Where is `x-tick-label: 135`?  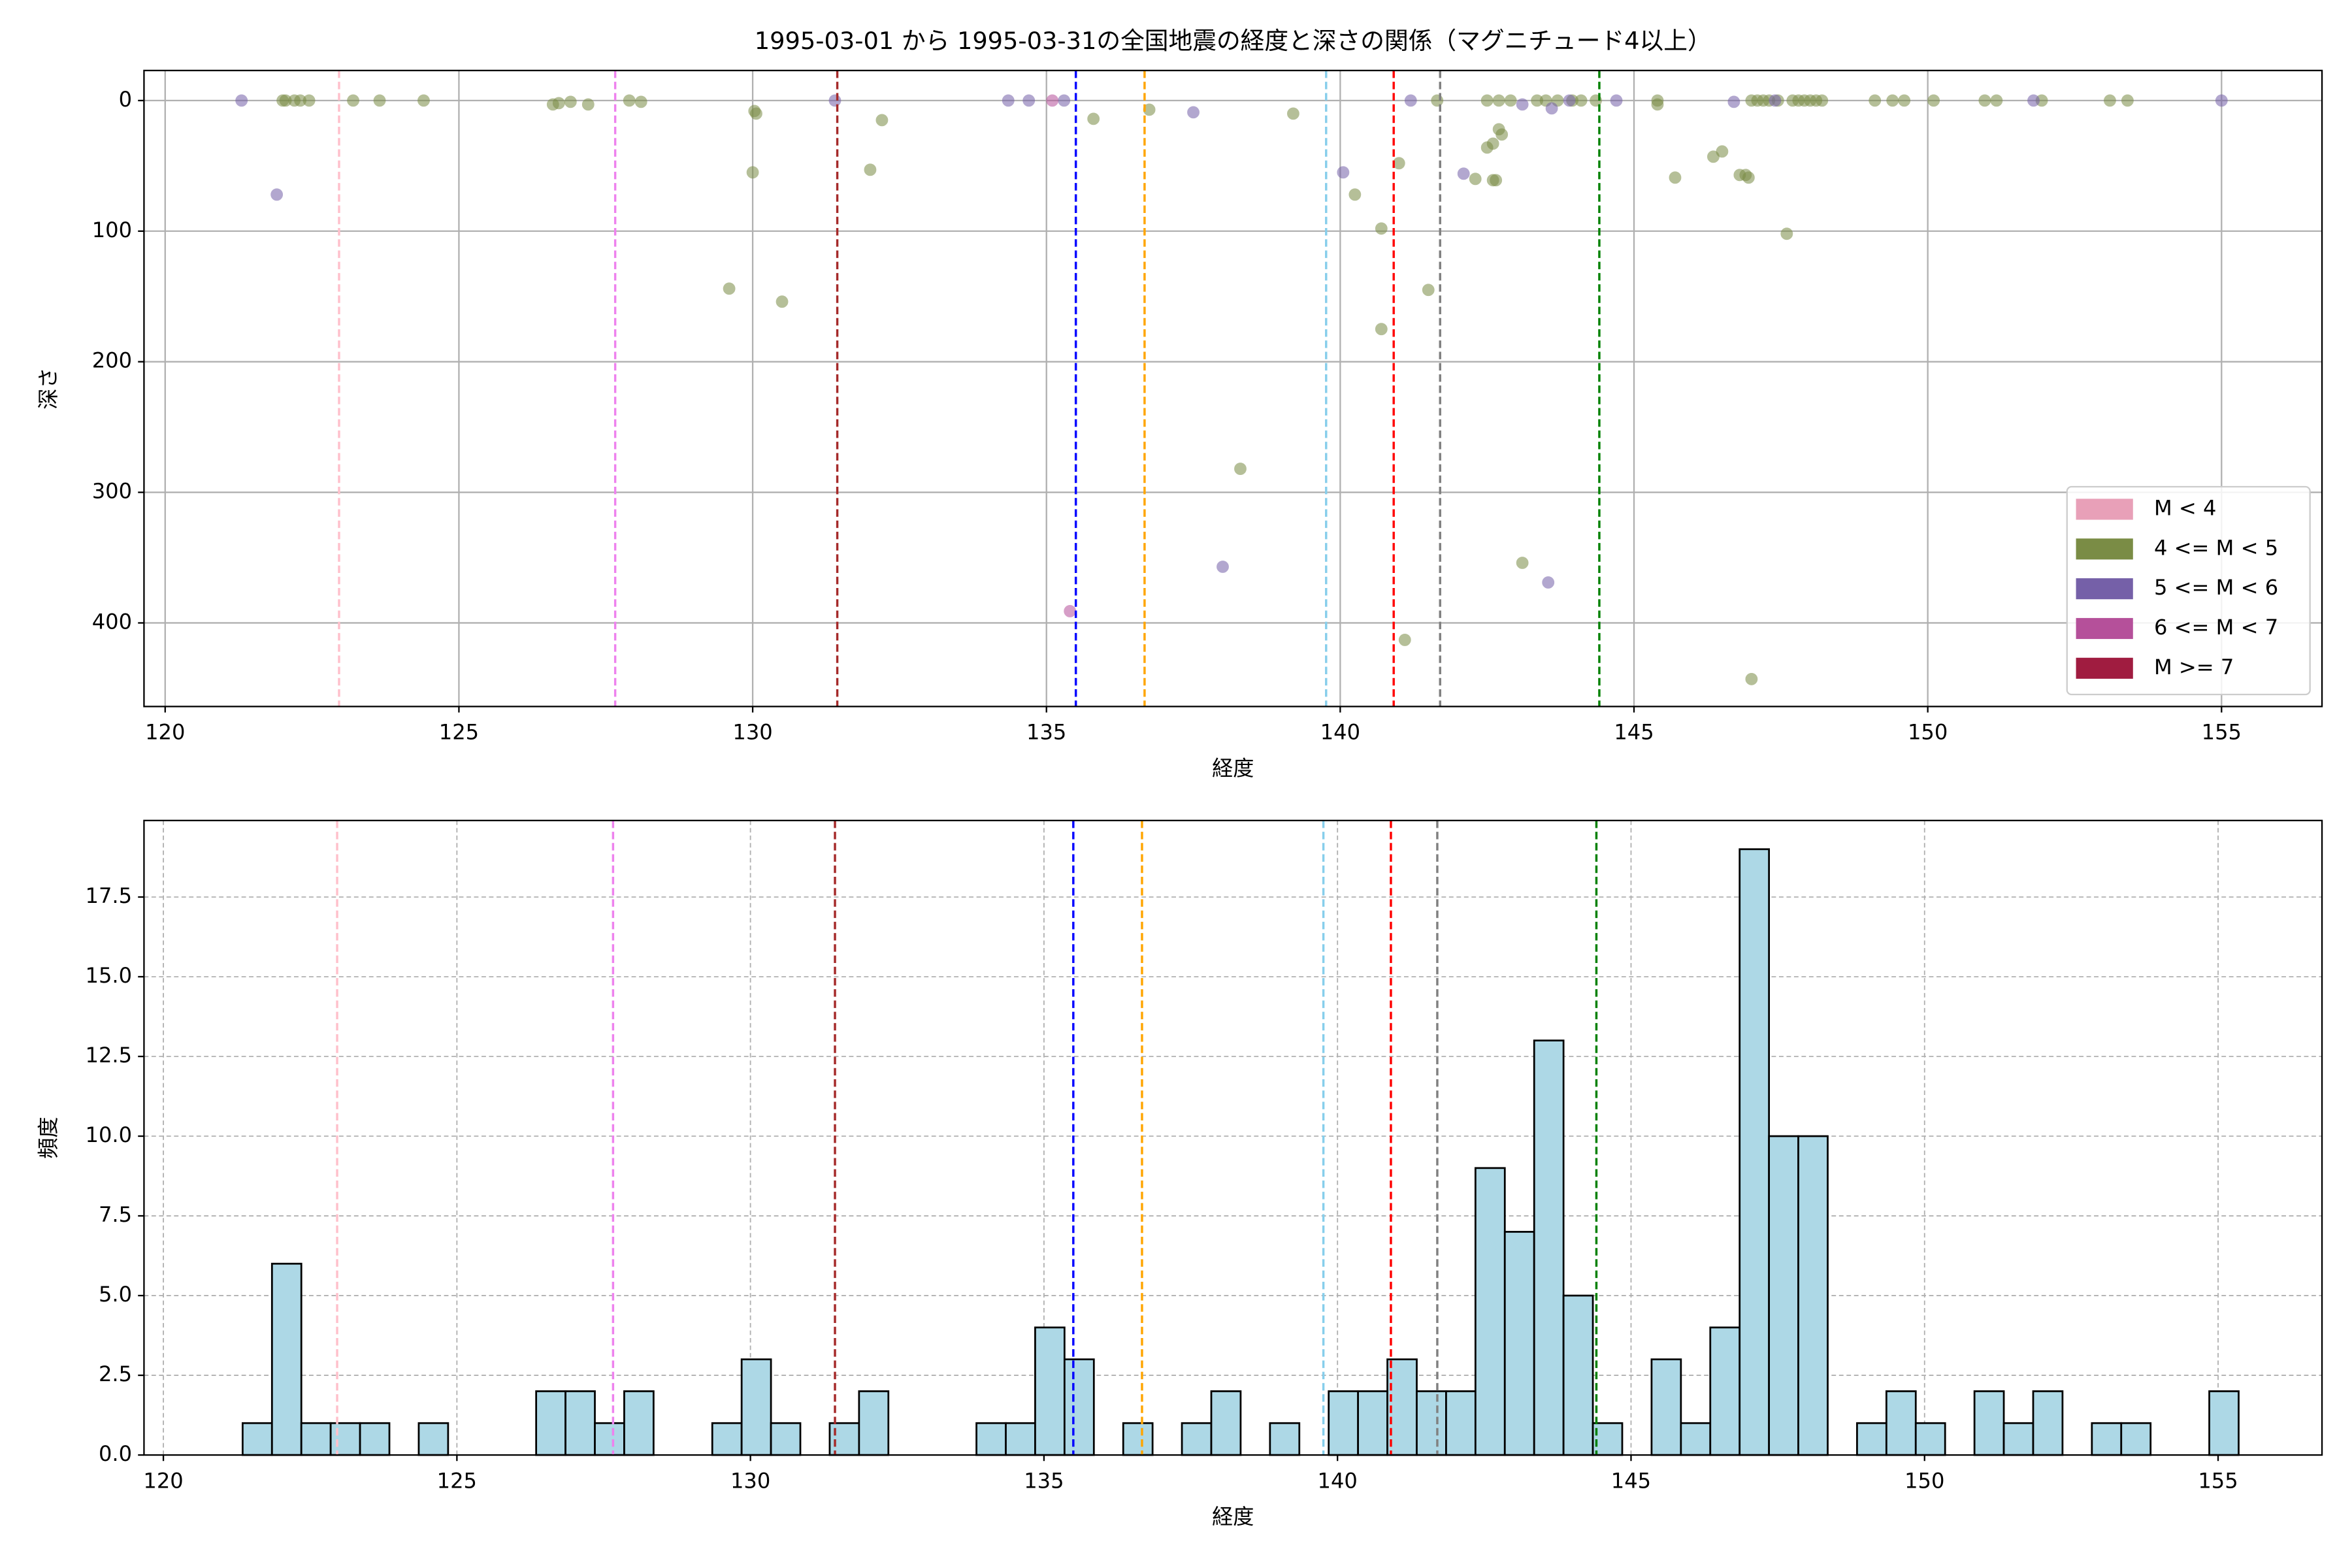 x-tick-label: 135 is located at coordinates (1044, 1480).